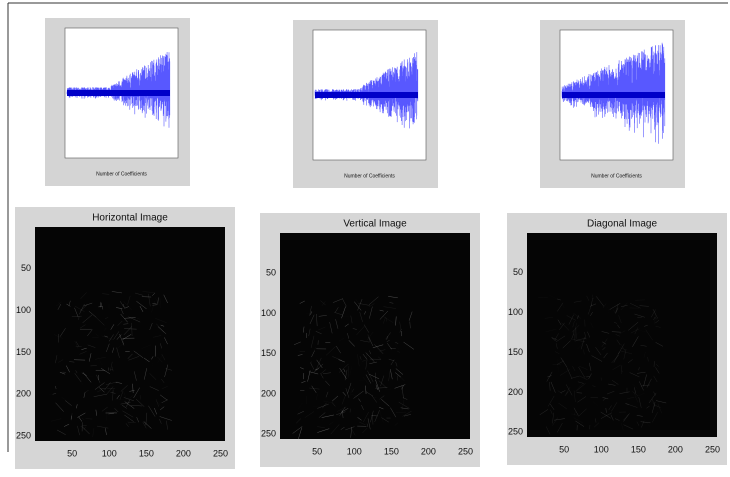 The image size is (730, 477). What do you see at coordinates (23, 352) in the screenshot?
I see `y-tick-label: 150` at bounding box center [23, 352].